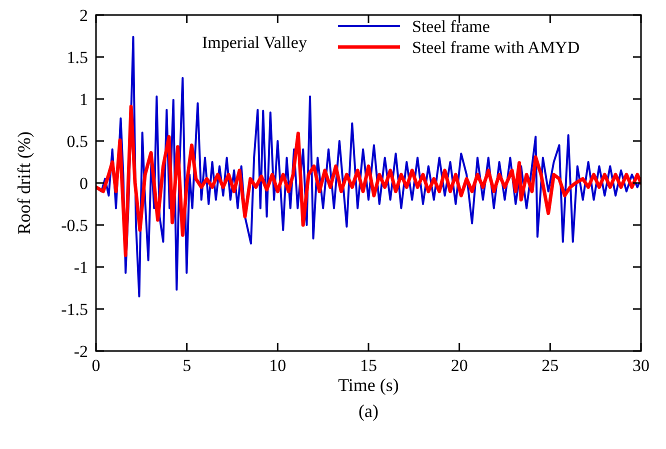 This screenshot has width=666, height=449. Describe the element at coordinates (368, 385) in the screenshot. I see `x-axis-title: Time (s)` at that location.